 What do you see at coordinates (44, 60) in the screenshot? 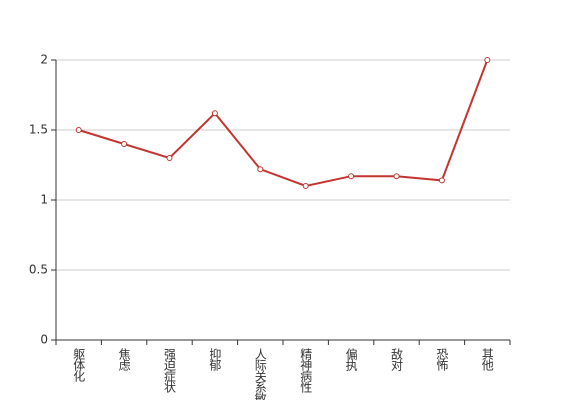
I see `y-tick-label: 2` at bounding box center [44, 60].